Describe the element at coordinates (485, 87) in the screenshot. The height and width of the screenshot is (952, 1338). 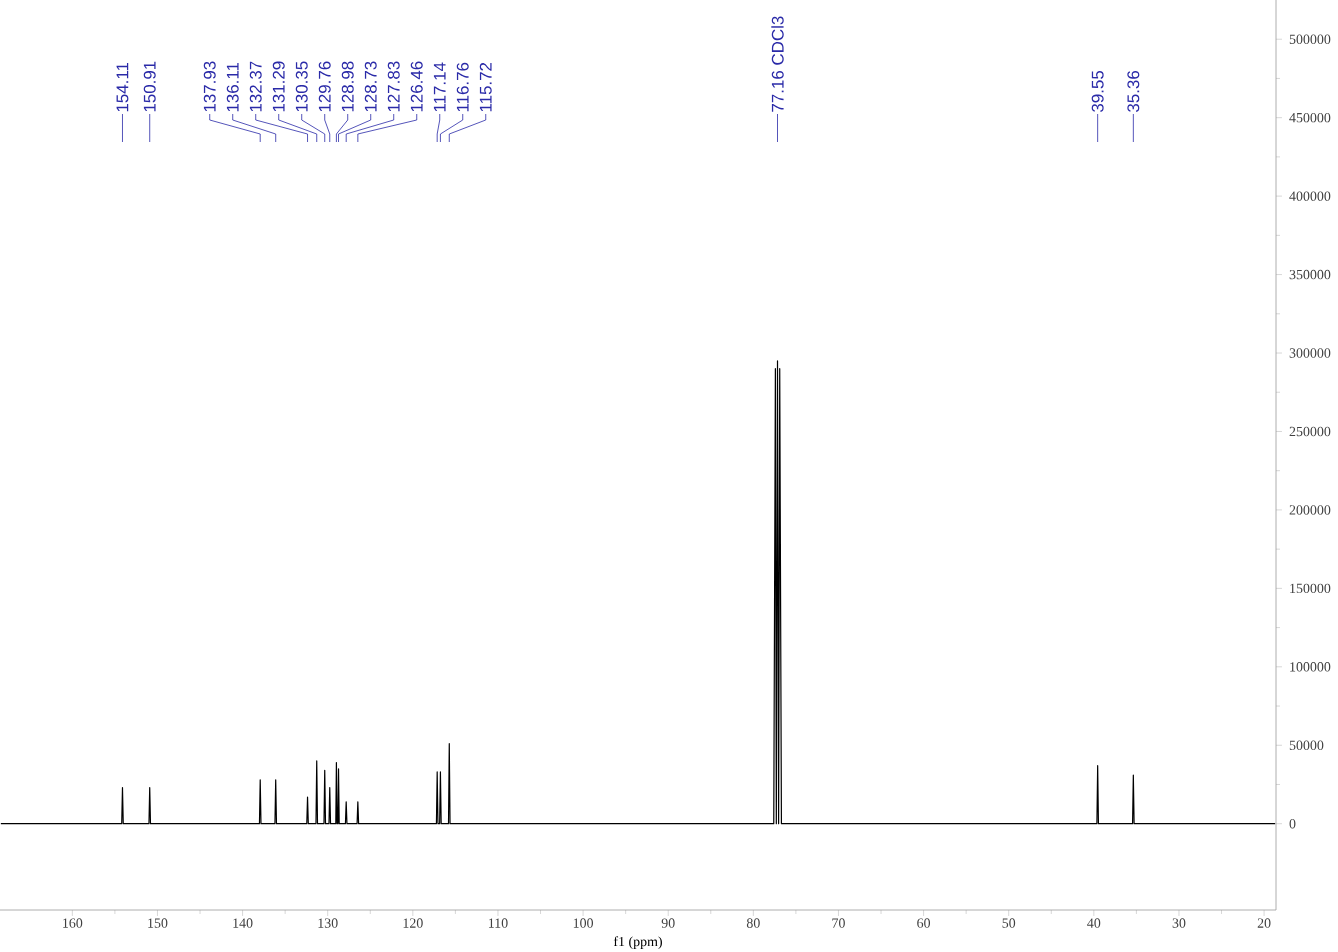
I see `annotation: 115.72` at that location.